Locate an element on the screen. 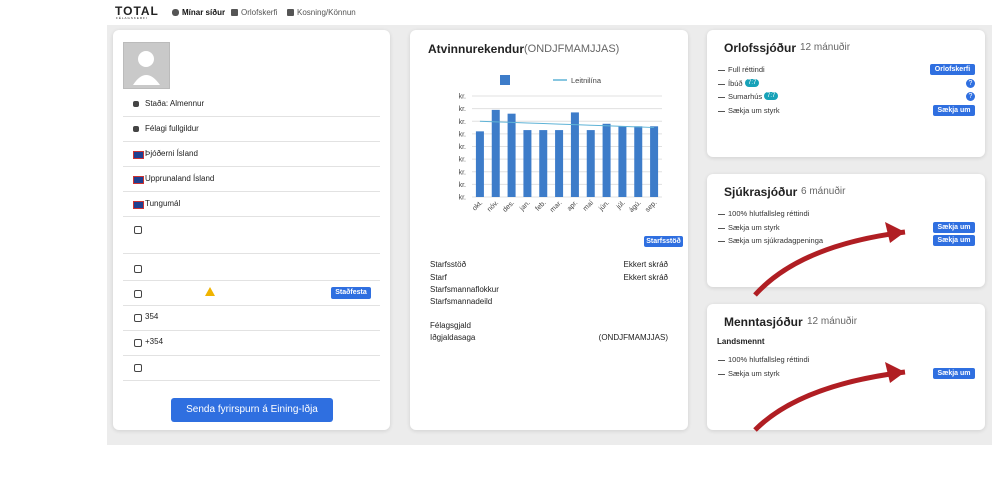 The width and height of the screenshot is (992, 503). avatar-icon is located at coordinates (146, 68).